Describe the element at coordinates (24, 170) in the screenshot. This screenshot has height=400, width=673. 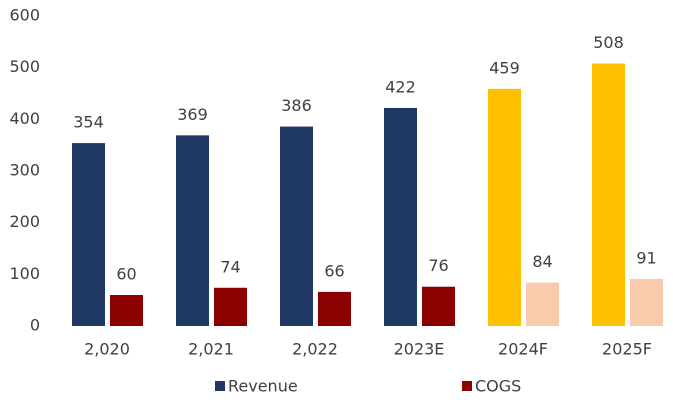
I see `y-tick-label: 300` at that location.